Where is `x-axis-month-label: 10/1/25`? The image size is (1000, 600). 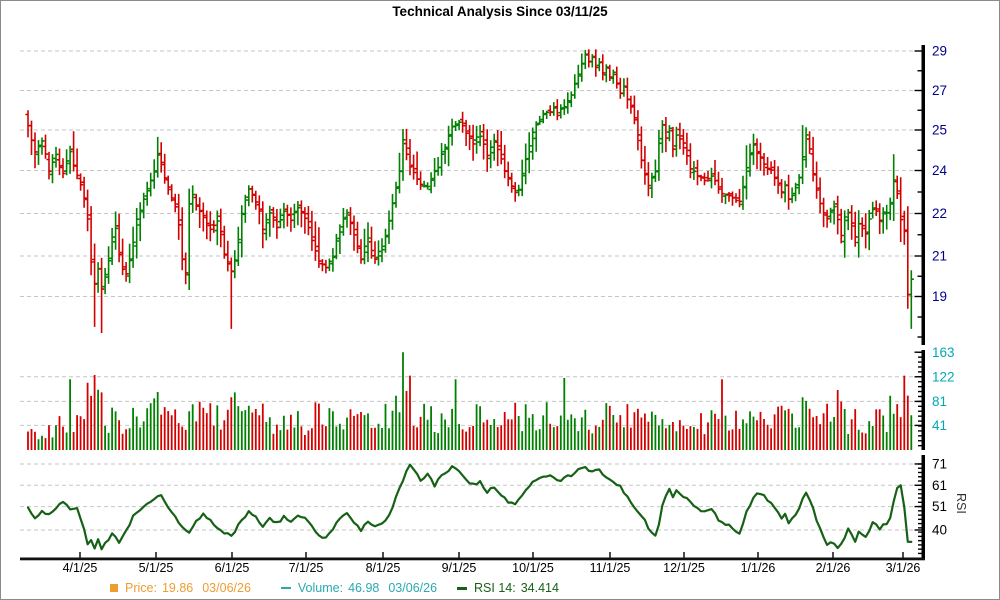
x-axis-month-label: 10/1/25 is located at coordinates (533, 568).